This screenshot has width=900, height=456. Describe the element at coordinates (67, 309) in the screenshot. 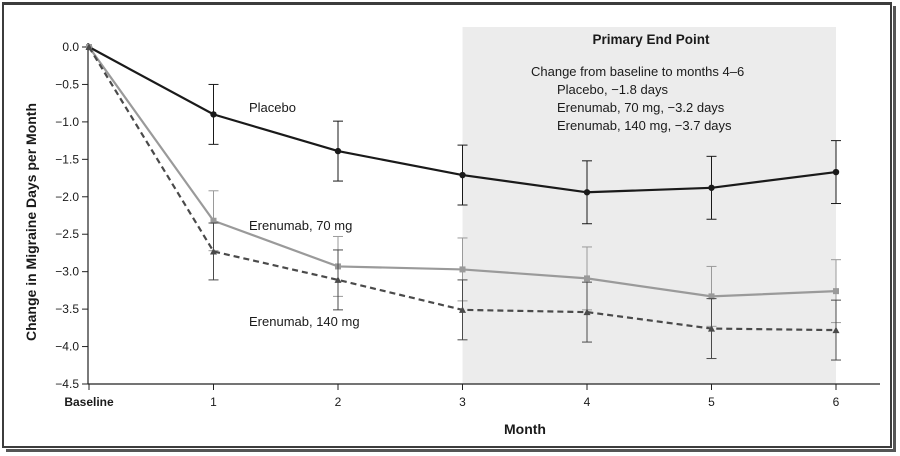

I see `y-tick-label: −3.5` at that location.